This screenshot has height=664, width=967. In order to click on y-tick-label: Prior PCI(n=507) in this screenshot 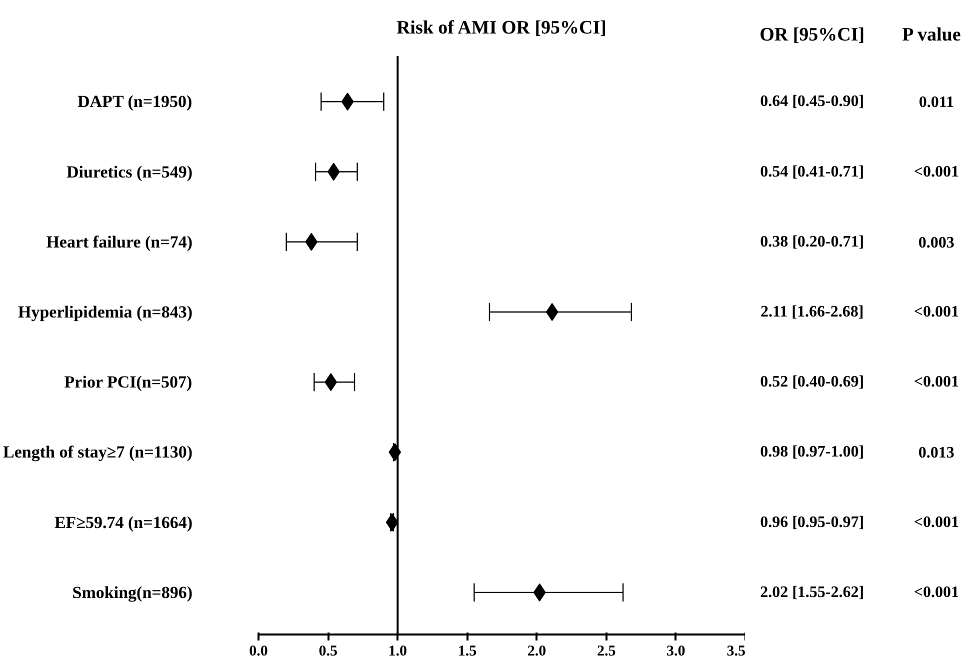, I will do `click(128, 382)`.